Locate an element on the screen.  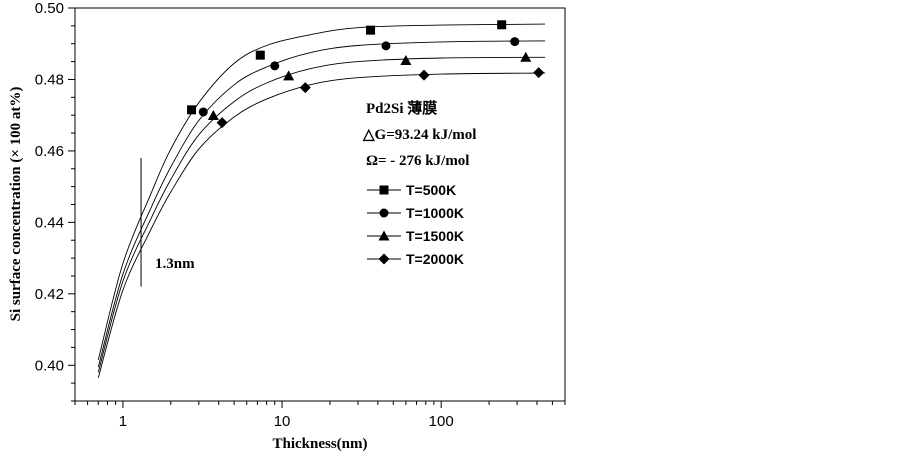
y-axis-title: Si surface concentration (× 100 at%) is located at coordinates (16, 204).